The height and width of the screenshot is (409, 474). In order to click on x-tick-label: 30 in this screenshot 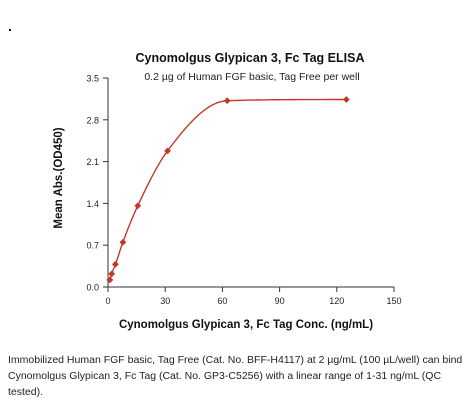, I will do `click(165, 301)`.